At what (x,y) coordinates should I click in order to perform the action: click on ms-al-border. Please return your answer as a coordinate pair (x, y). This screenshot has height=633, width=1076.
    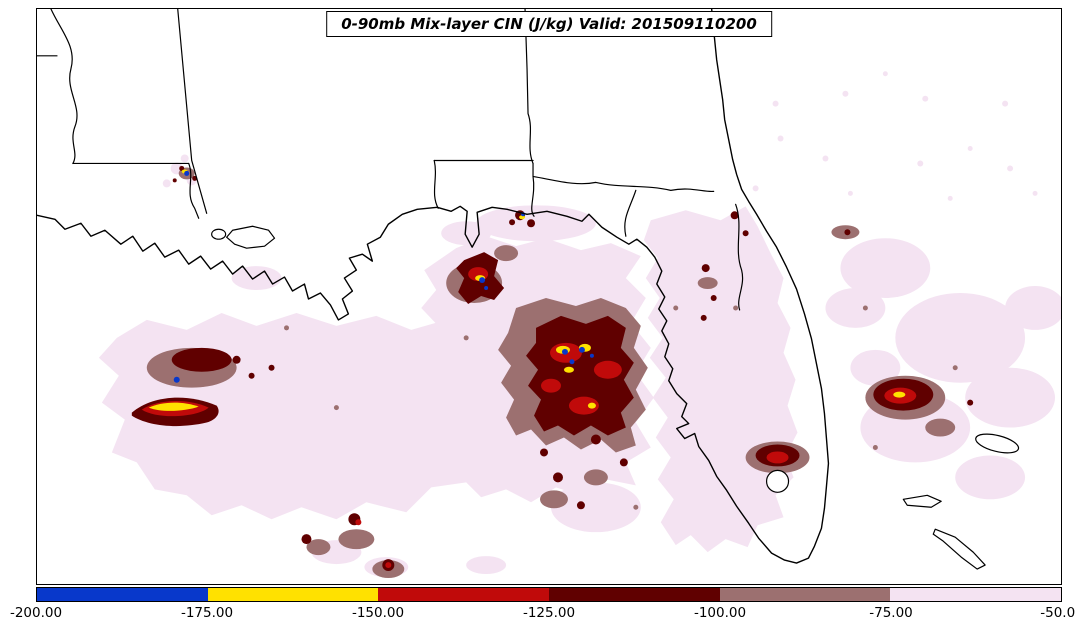
    Looking at the image, I should click on (192, 111).